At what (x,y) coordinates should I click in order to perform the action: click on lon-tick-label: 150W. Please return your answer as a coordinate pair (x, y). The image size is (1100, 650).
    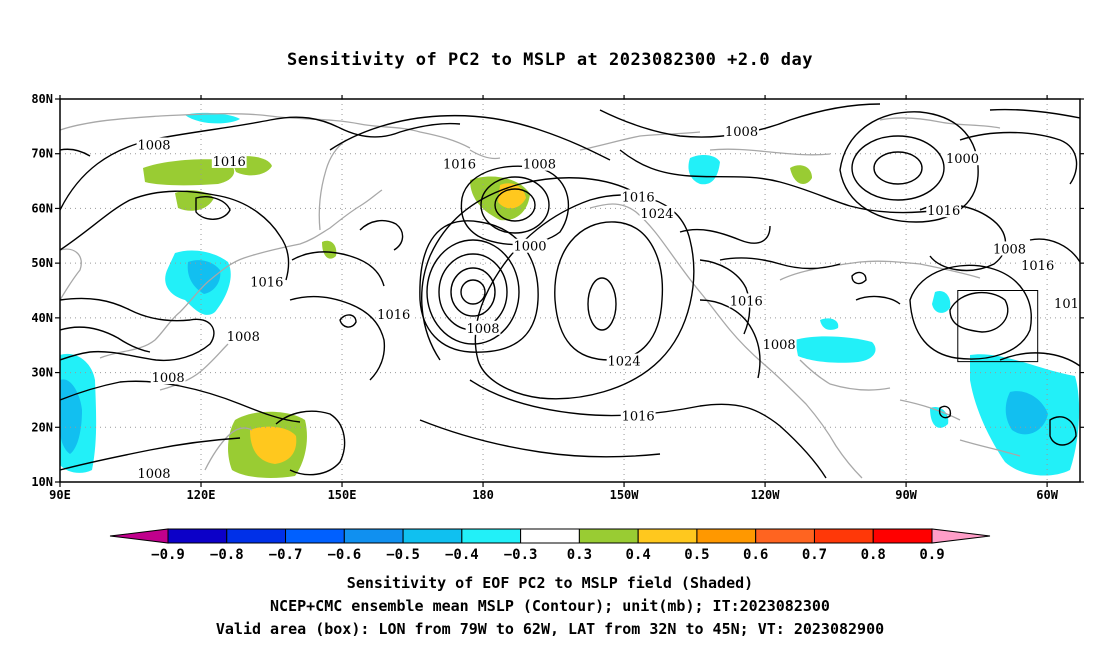
    Looking at the image, I should click on (625, 495).